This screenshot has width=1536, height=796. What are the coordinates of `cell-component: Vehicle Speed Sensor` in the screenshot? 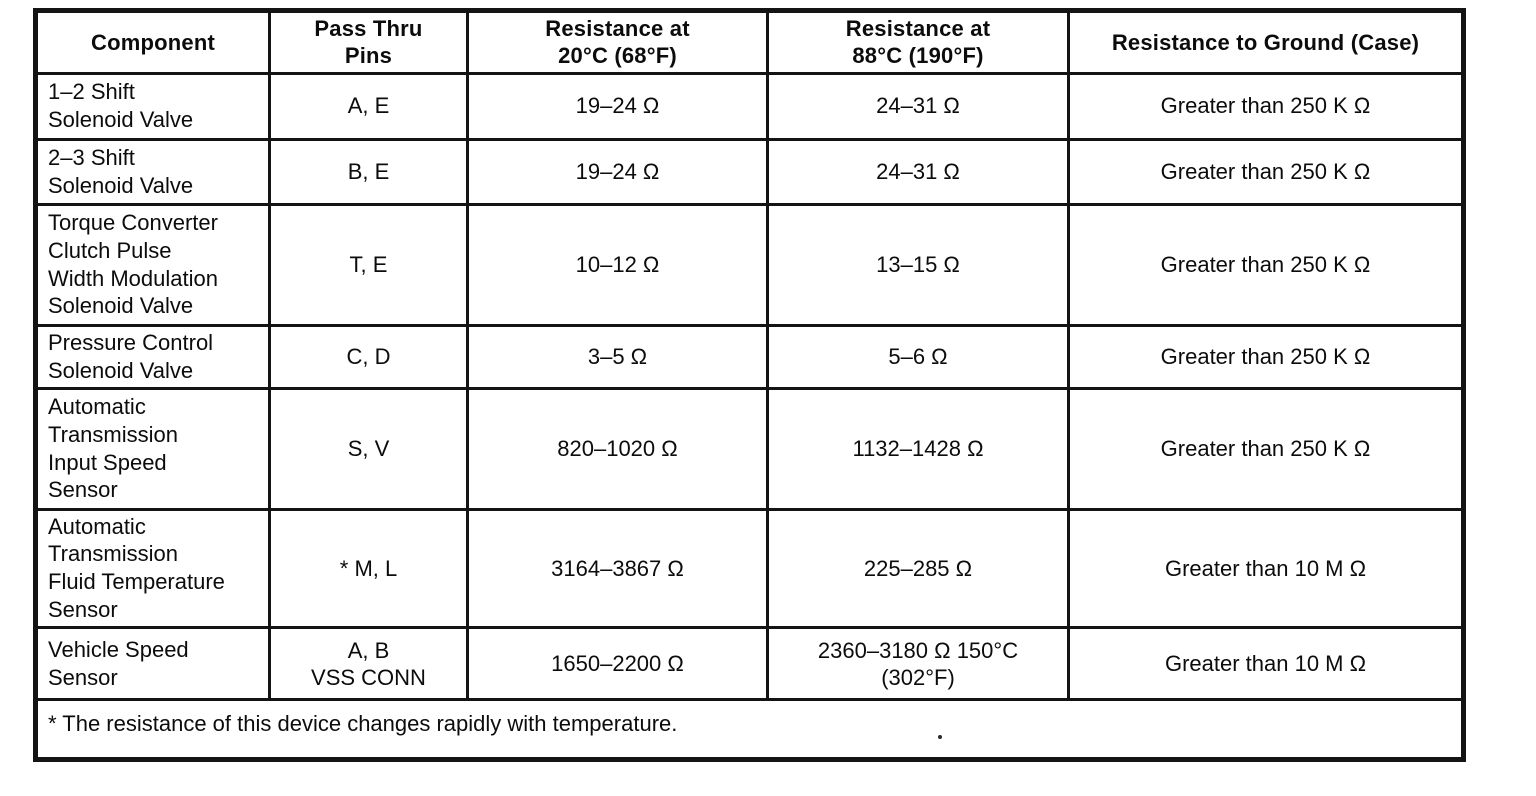 It's located at (152, 664).